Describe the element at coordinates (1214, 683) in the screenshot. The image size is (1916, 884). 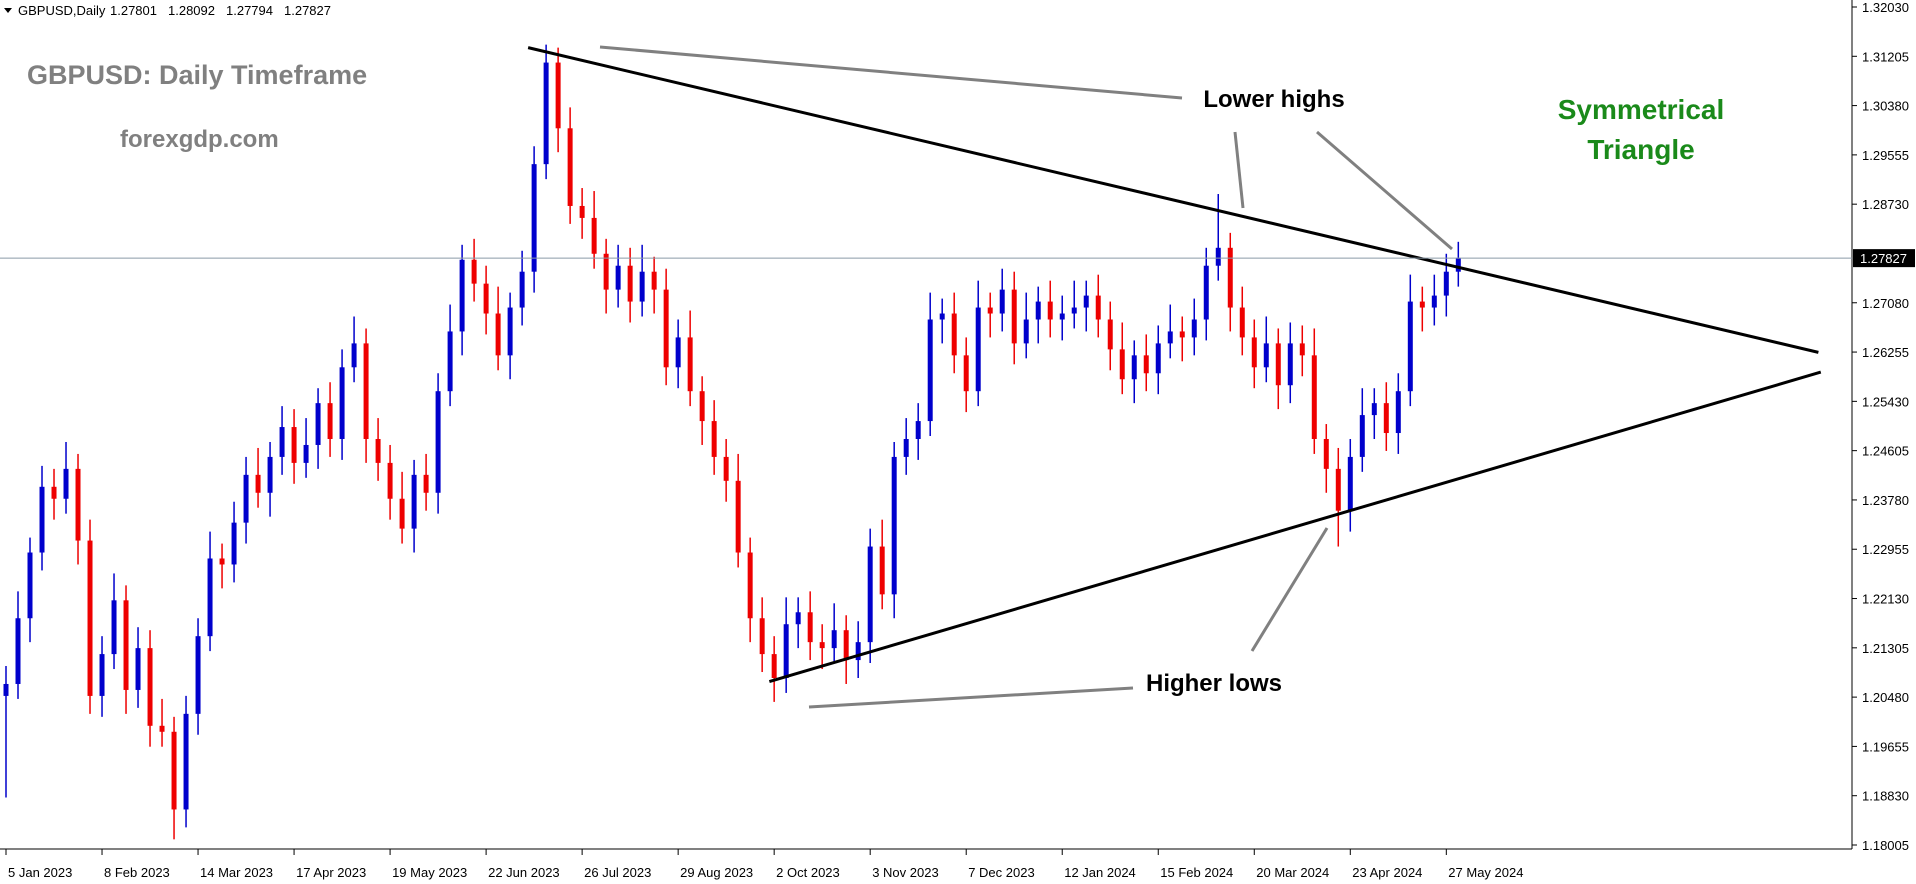
I see `annotation: Higher lows` at that location.